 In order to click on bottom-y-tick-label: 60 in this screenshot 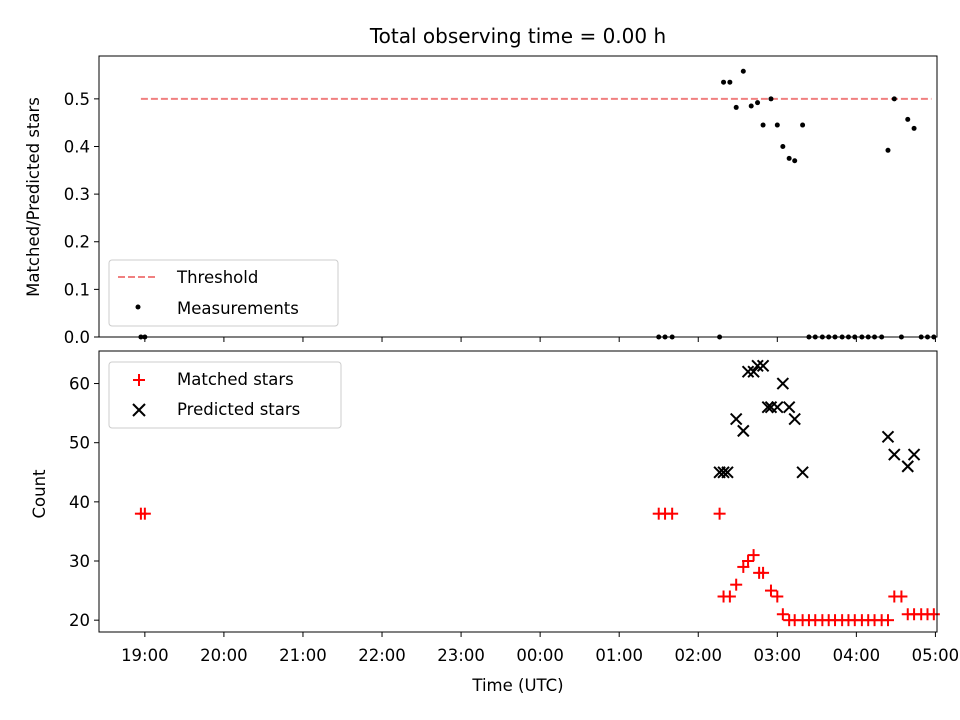, I will do `click(79, 384)`.